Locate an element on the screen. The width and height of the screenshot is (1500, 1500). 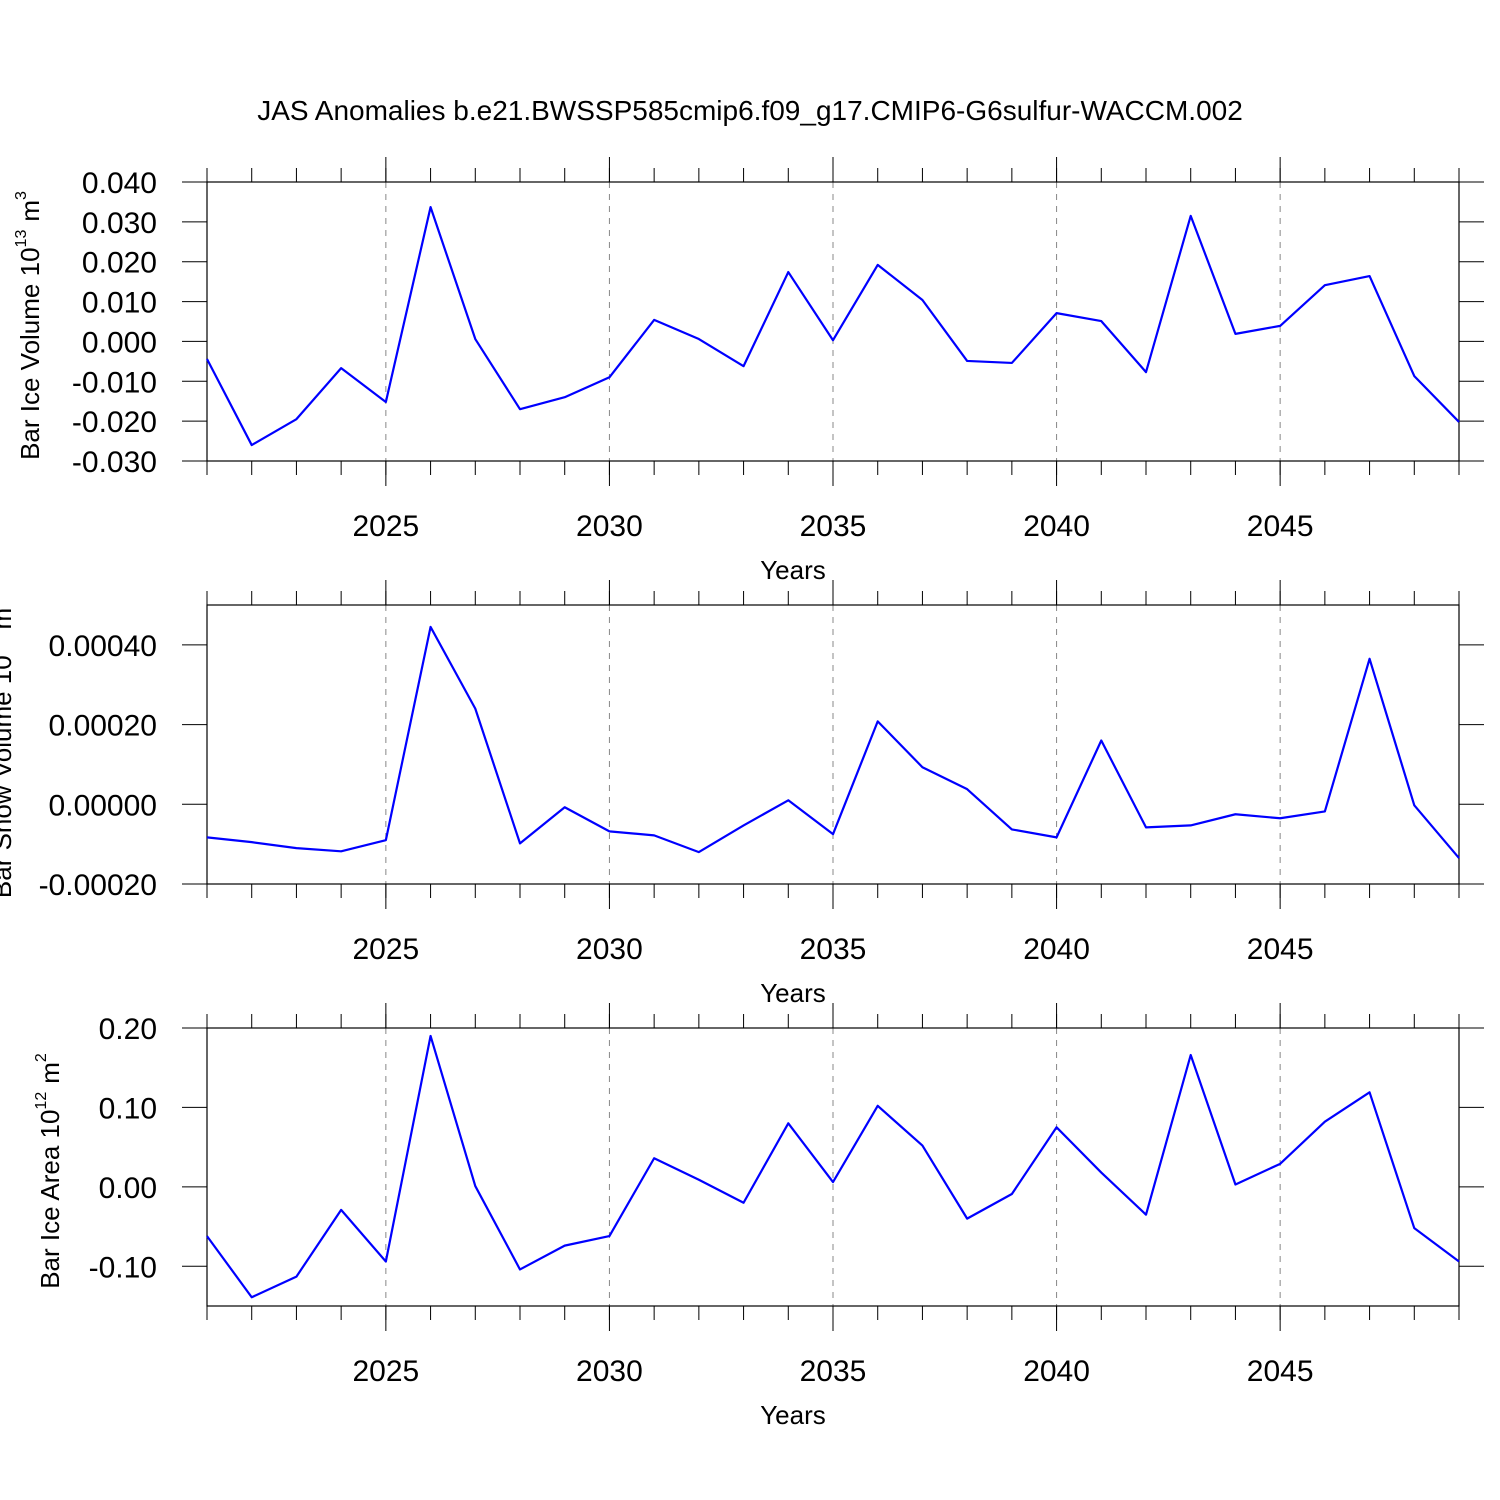
y-tick-label: 0.00 is located at coordinates (128, 1188).